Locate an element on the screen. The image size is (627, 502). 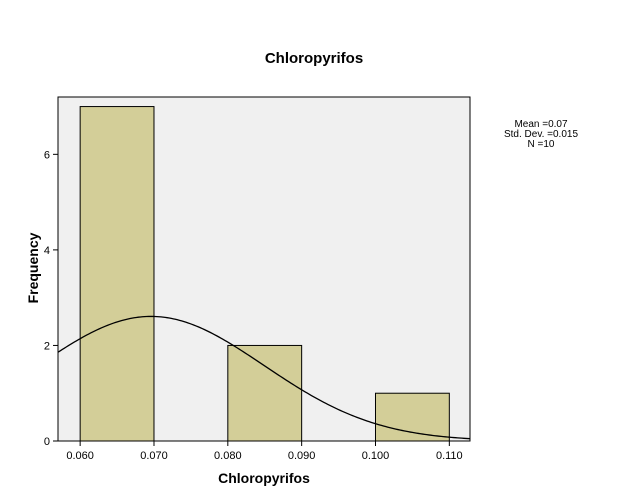
x-tick-label: 0.110 is located at coordinates (449, 456).